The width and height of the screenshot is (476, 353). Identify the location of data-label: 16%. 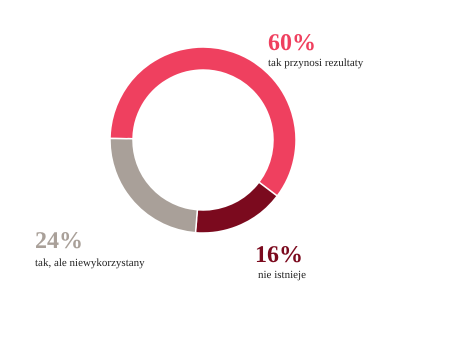
(279, 255).